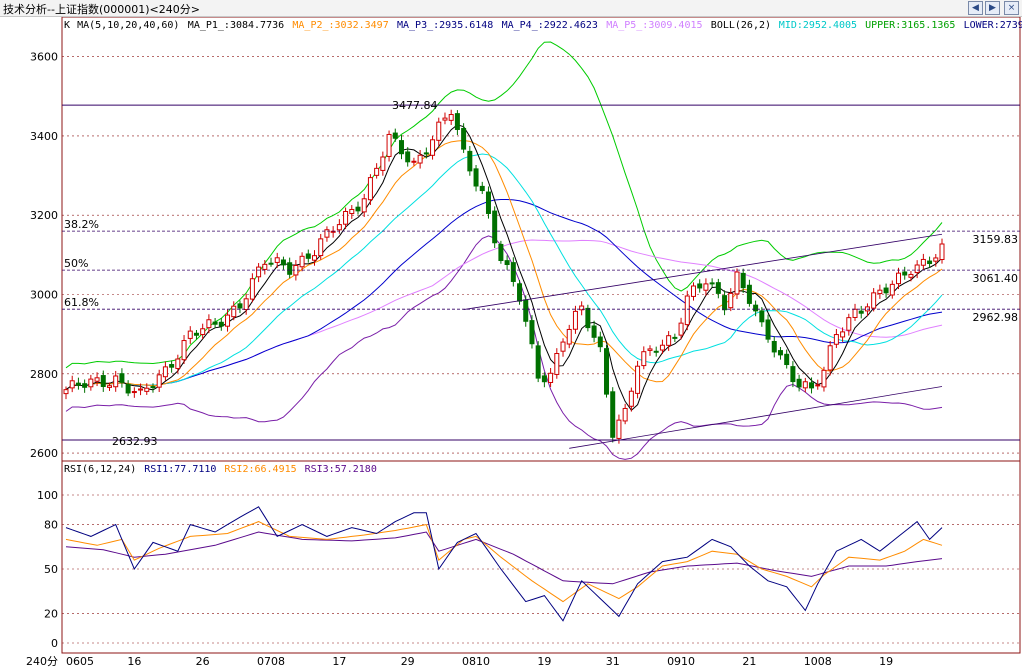  What do you see at coordinates (975, 8) in the screenshot?
I see `prev-window-button: ◀` at bounding box center [975, 8].